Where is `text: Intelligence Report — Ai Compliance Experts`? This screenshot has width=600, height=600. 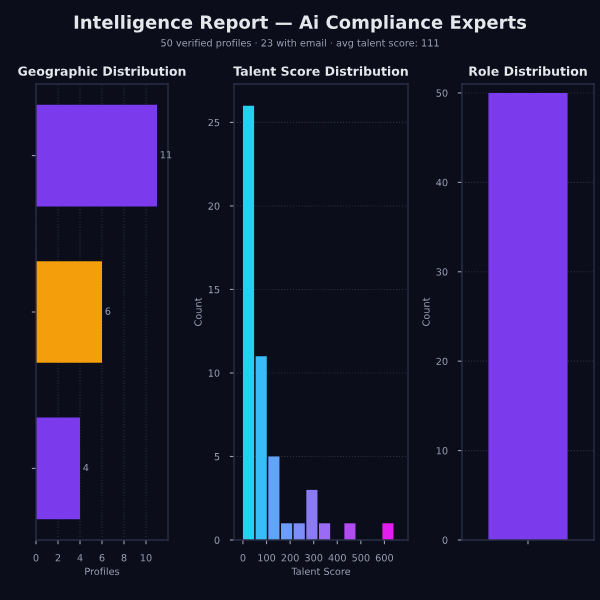 text: Intelligence Report — Ai Compliance Experts is located at coordinates (300, 24).